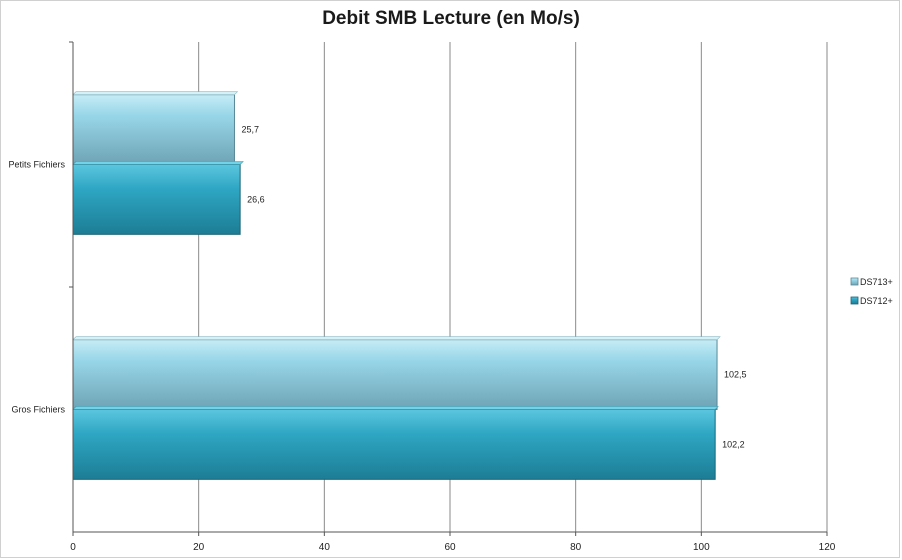 The image size is (902, 560). Describe the element at coordinates (576, 547) in the screenshot. I see `x-tick-label: 80` at that location.